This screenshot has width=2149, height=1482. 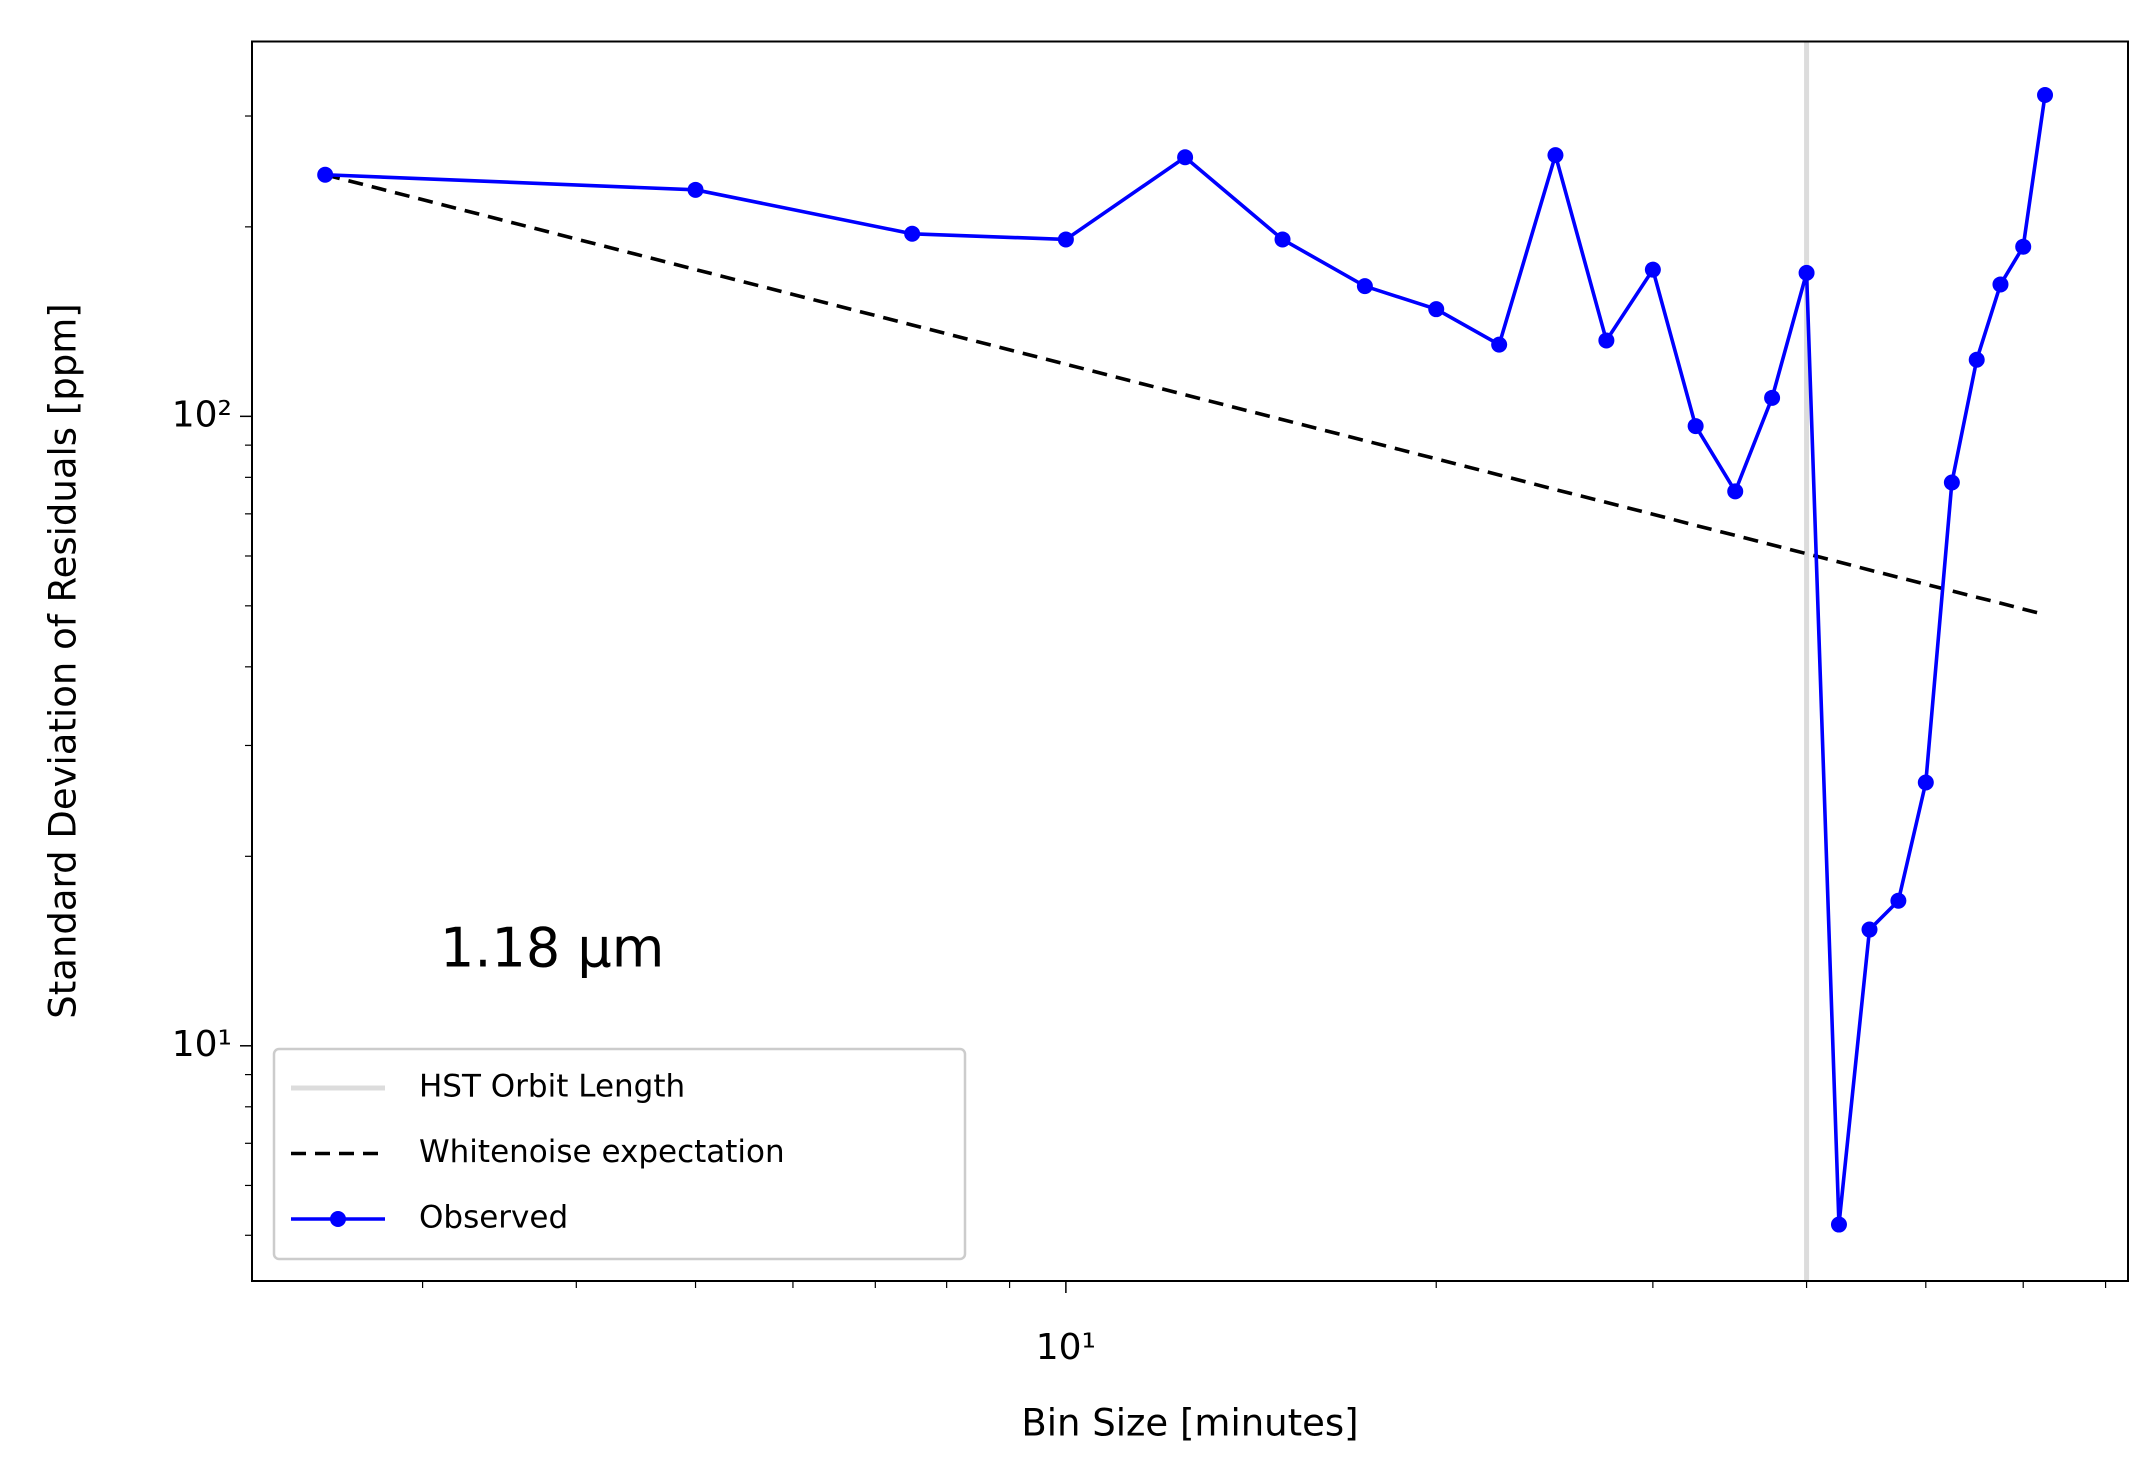 What do you see at coordinates (1189, 1423) in the screenshot?
I see `x-axis-label: Bin Size [minutes]` at bounding box center [1189, 1423].